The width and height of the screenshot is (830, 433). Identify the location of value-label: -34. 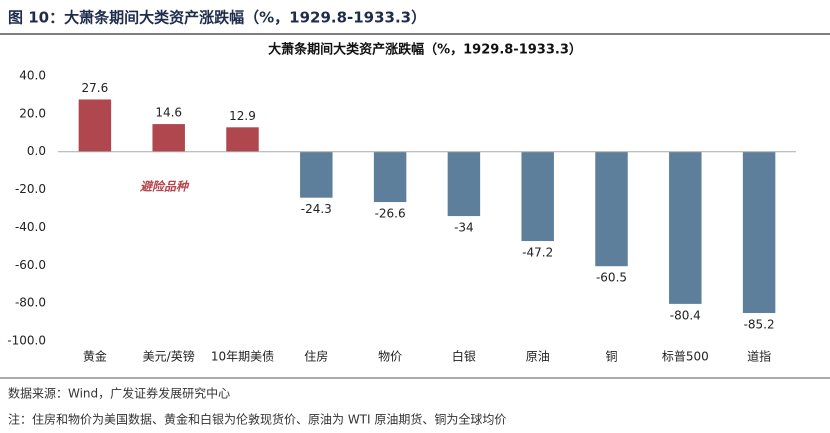
(464, 228).